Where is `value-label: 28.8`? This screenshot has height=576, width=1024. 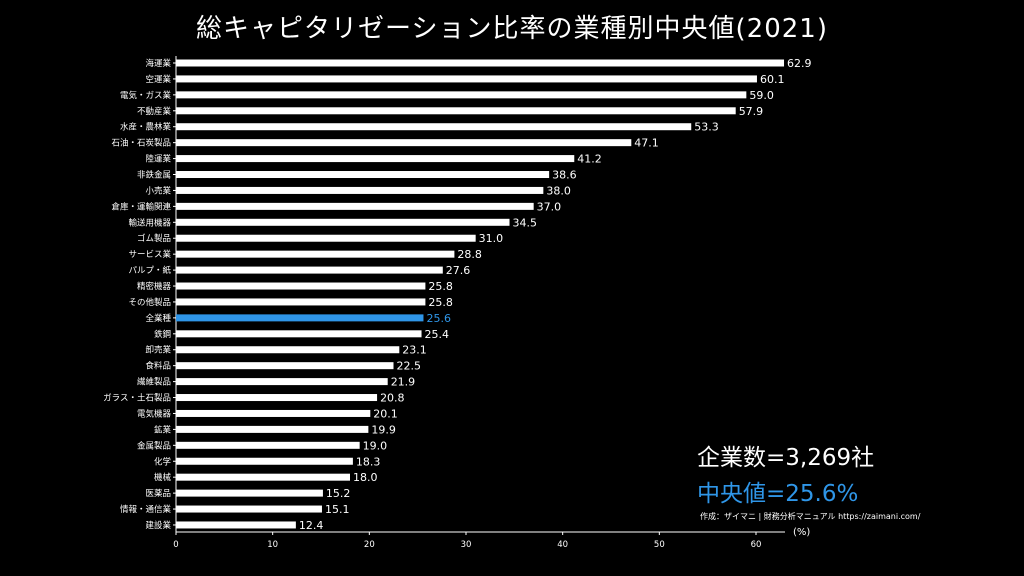 value-label: 28.8 is located at coordinates (469, 254).